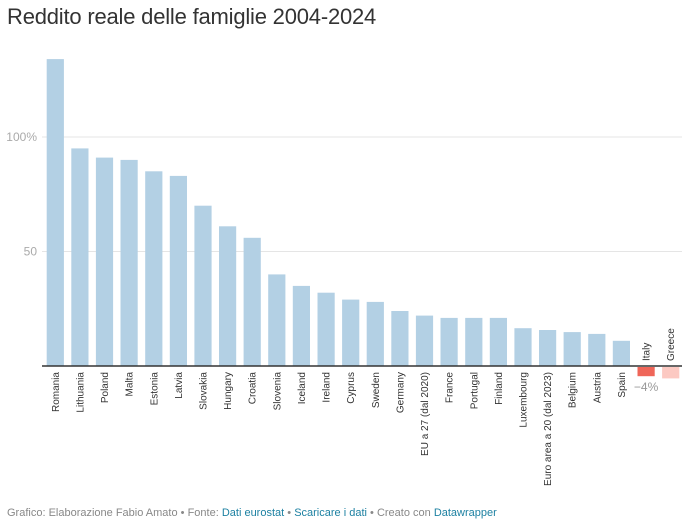 Image resolution: width=692 pixels, height=526 pixels. I want to click on value-label-italy: −4%, so click(646, 387).